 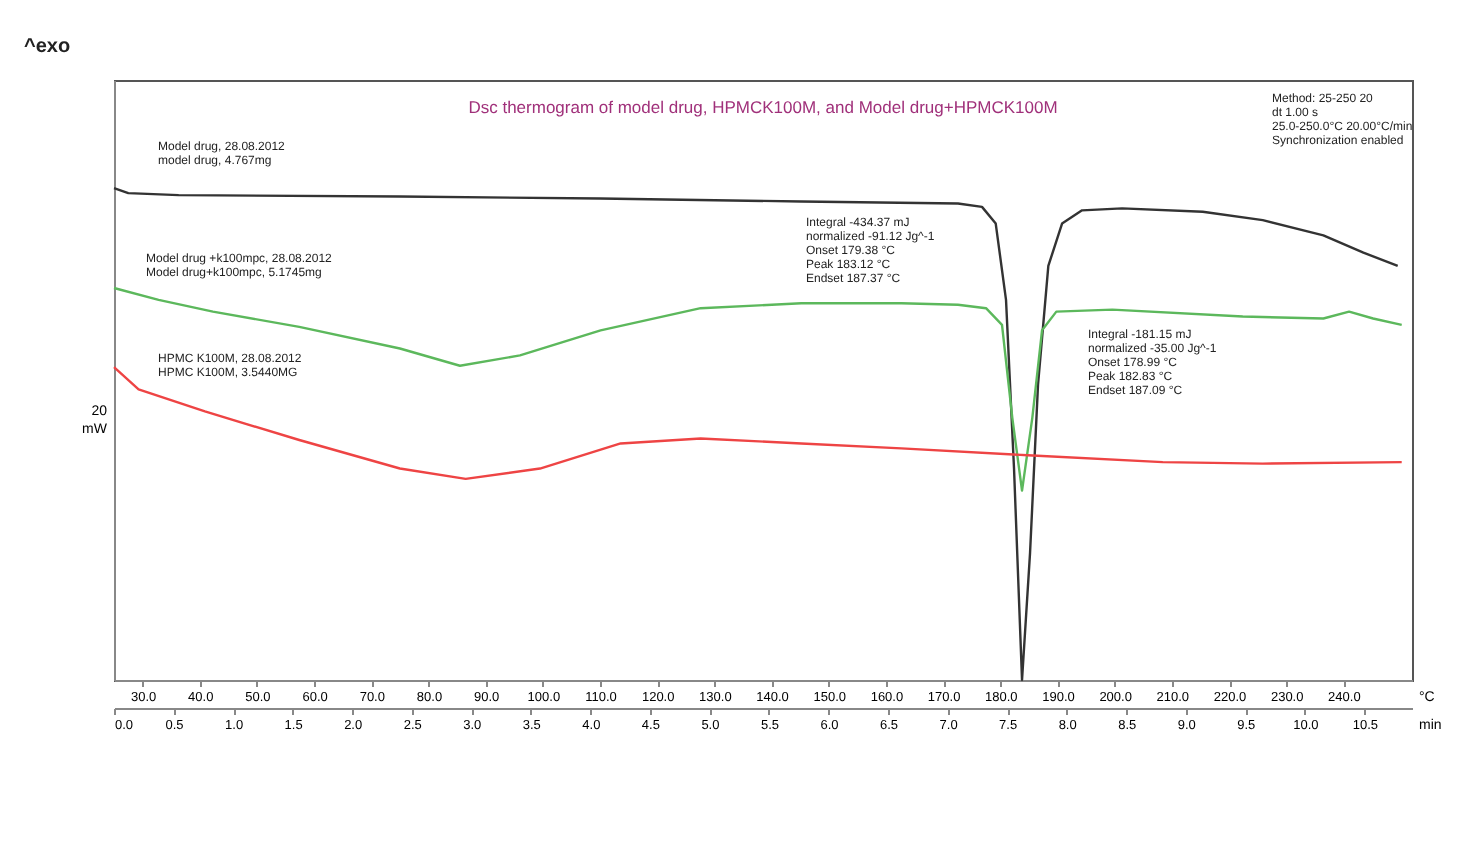 I want to click on text: ^exo, so click(x=47, y=47).